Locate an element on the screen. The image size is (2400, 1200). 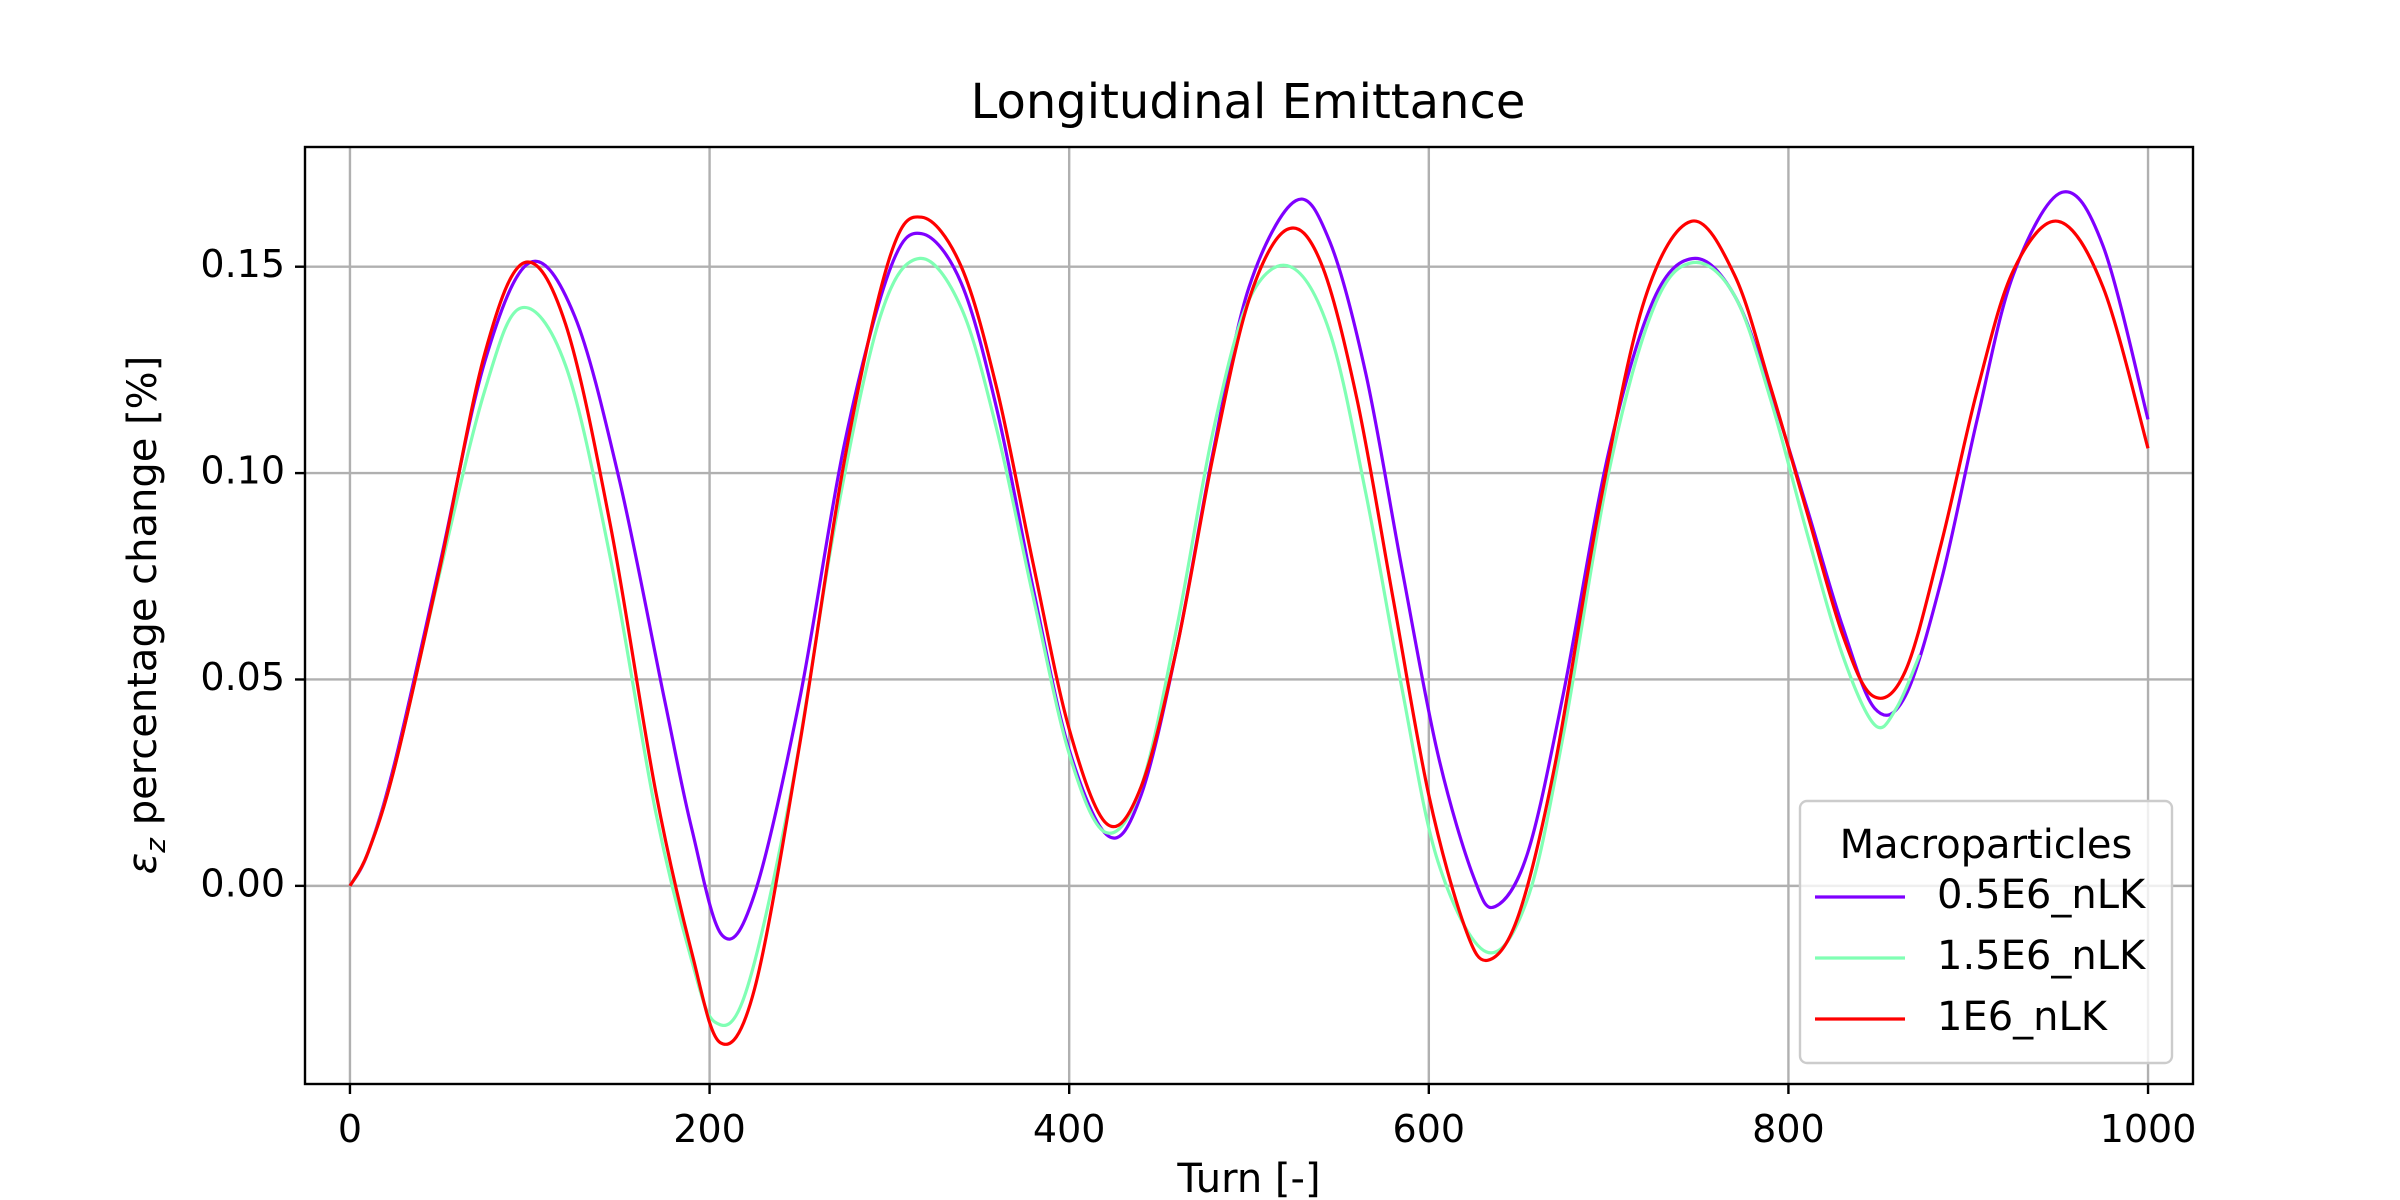
legend-items: 0.5E6_nLK 1.5E6_nLK 1E6_nLK is located at coordinates (1981, 956).